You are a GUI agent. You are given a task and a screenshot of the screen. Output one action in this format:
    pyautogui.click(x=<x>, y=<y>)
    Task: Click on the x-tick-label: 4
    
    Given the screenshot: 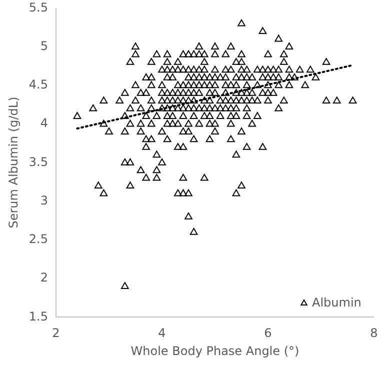 What is the action you would take?
    pyautogui.click(x=162, y=333)
    